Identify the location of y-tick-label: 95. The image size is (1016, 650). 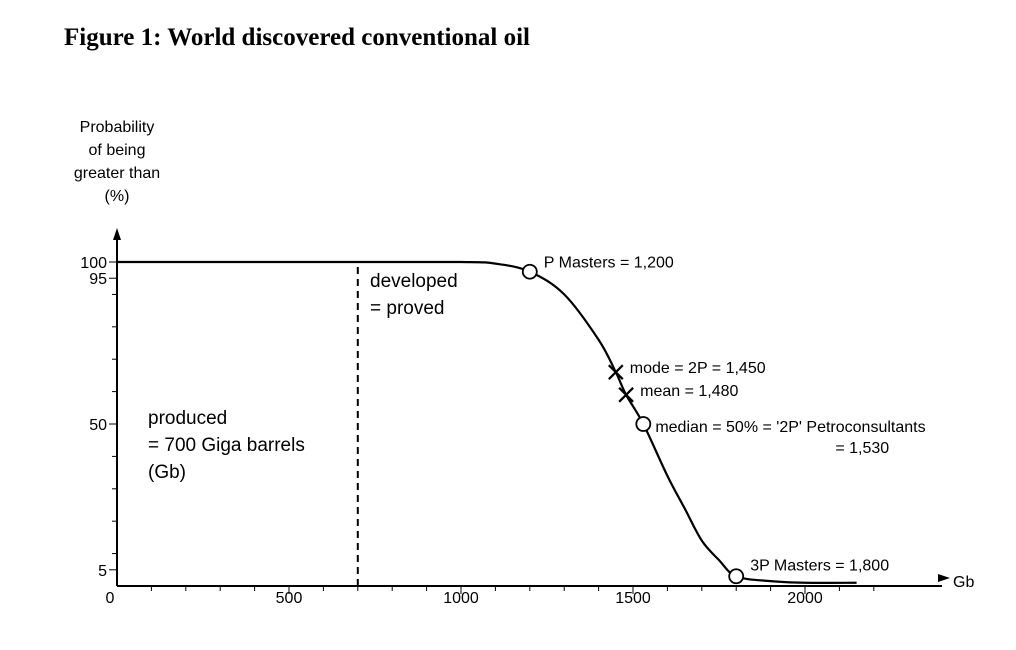
(98, 279).